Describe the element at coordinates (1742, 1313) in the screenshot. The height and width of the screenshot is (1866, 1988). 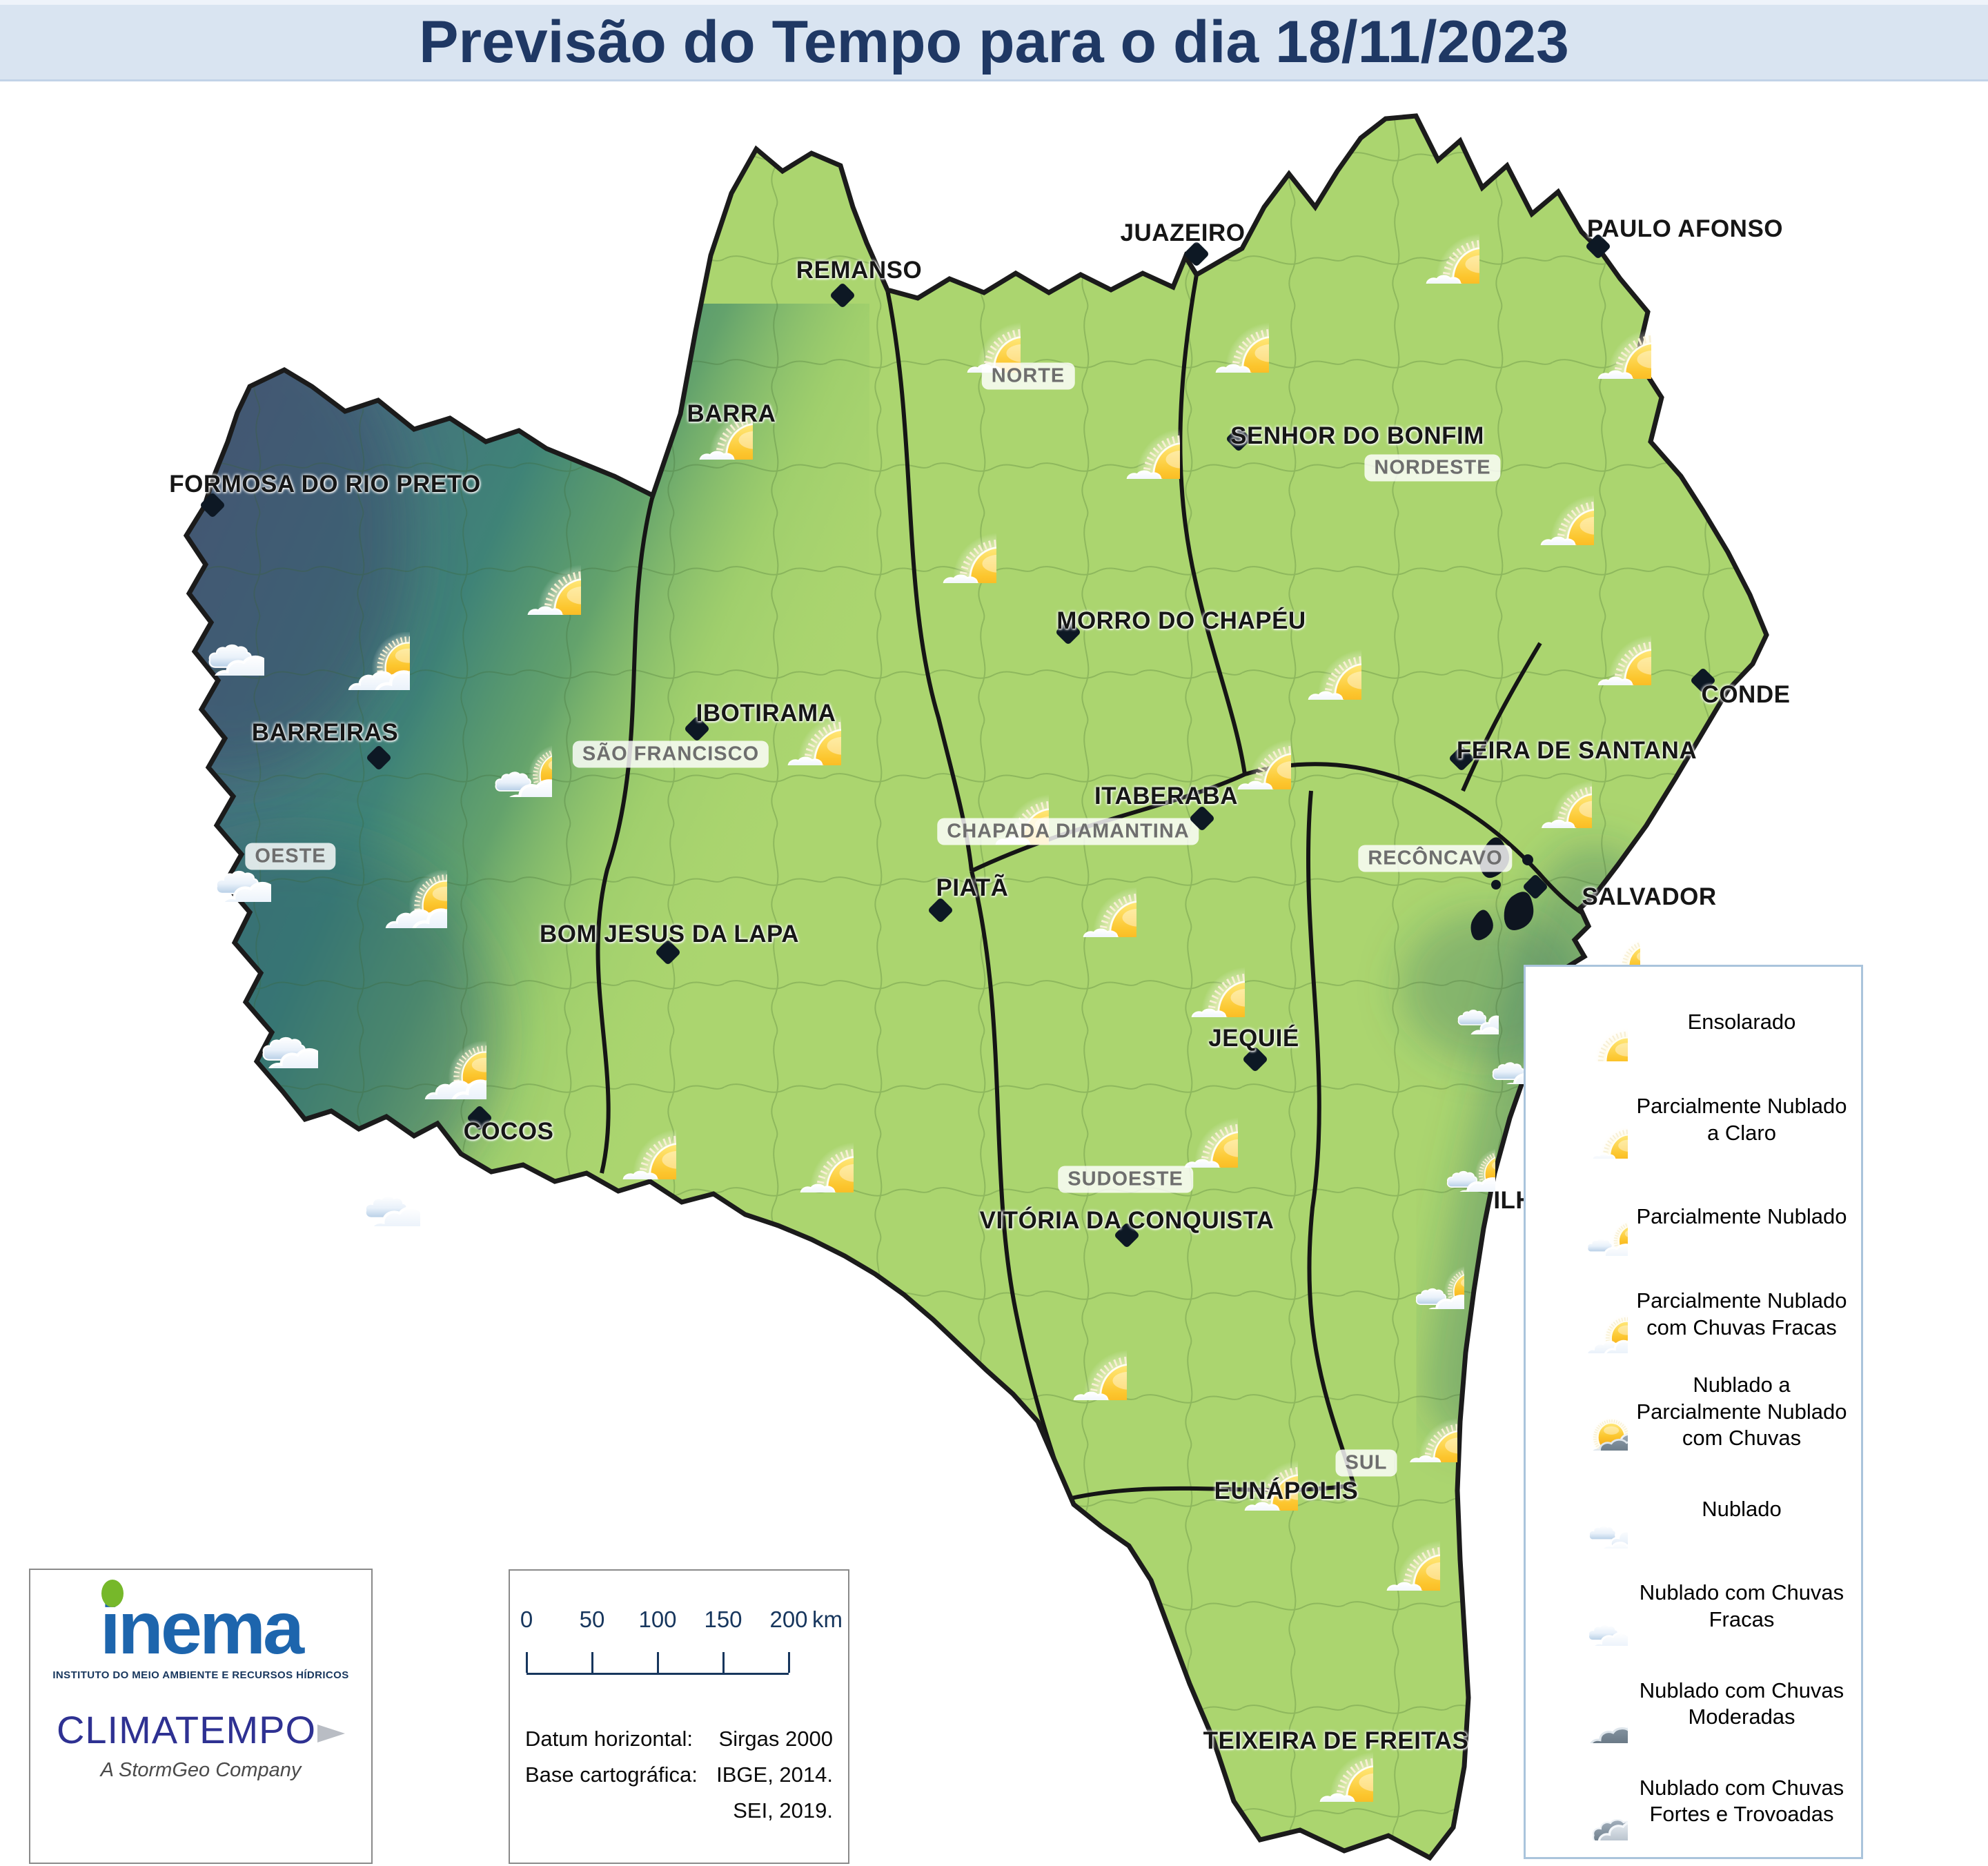
I see `legend-label: Parcialmente Nublado com Chuvas Fracas` at that location.